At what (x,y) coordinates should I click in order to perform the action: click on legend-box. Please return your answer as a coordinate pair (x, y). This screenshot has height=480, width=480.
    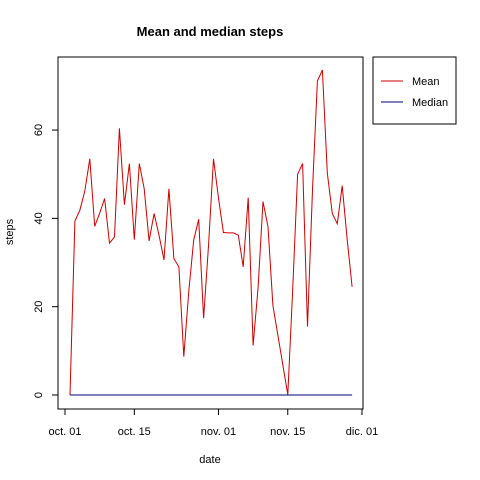
    Looking at the image, I should click on (414, 90).